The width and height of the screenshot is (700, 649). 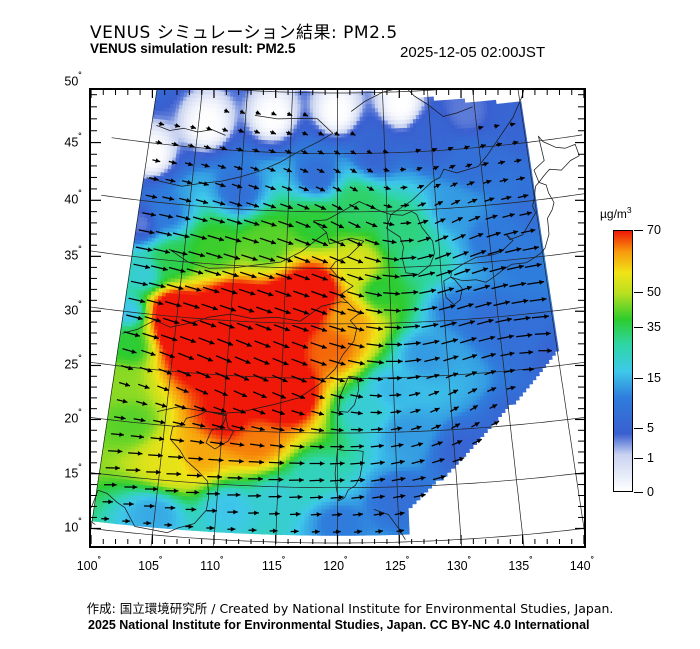 What do you see at coordinates (73, 417) in the screenshot?
I see `y-axis-tick-label: 20˚` at bounding box center [73, 417].